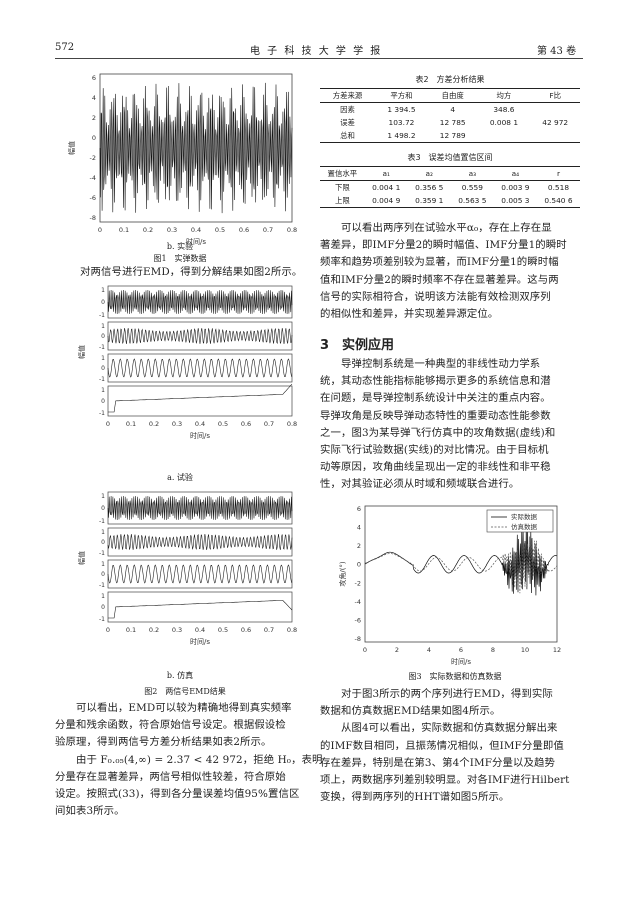 Image resolution: width=636 pixels, height=900 pixels. I want to click on figure-1-caption: 图1 实弹数据, so click(180, 258).